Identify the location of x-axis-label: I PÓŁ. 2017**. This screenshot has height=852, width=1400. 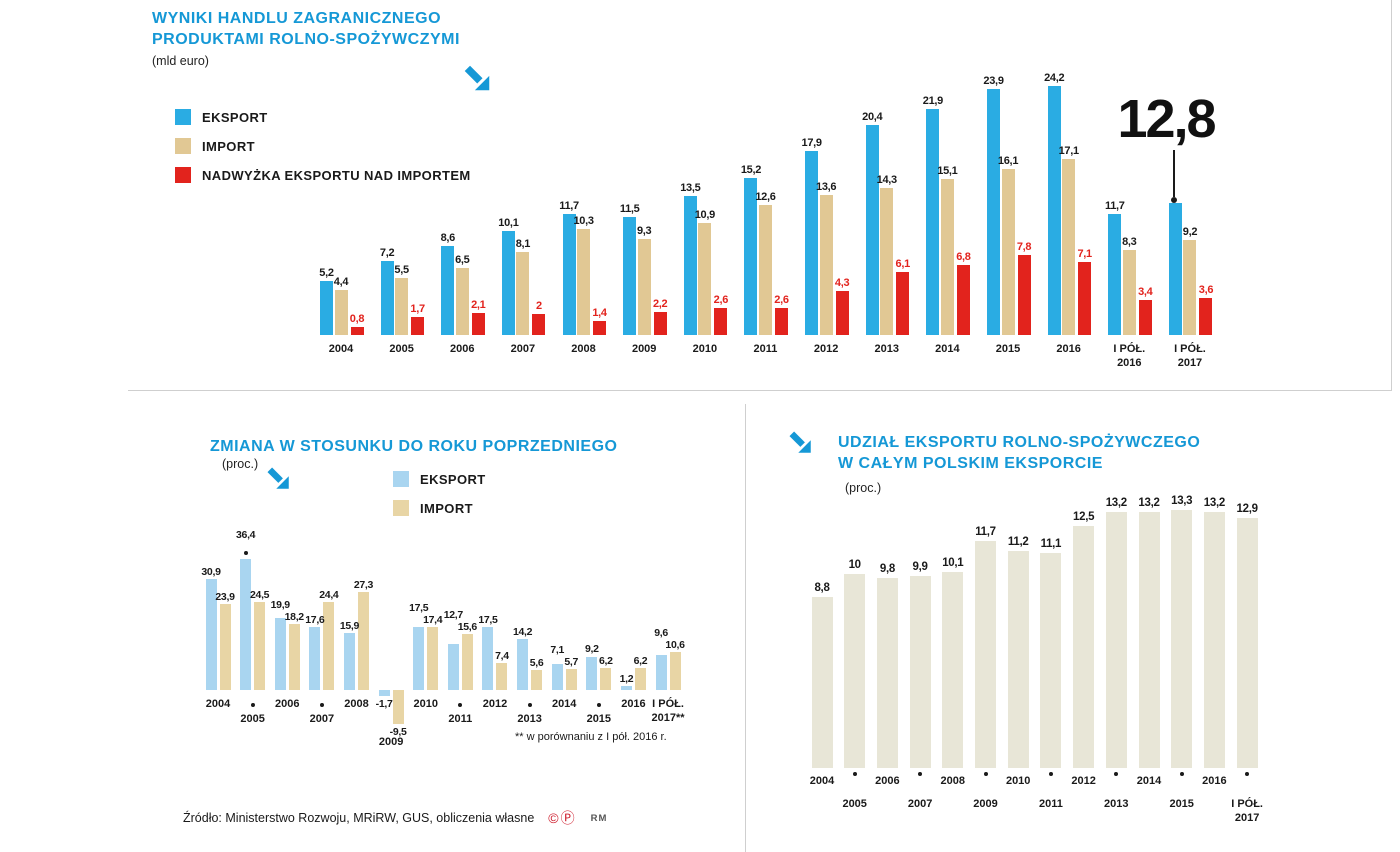
(668, 711).